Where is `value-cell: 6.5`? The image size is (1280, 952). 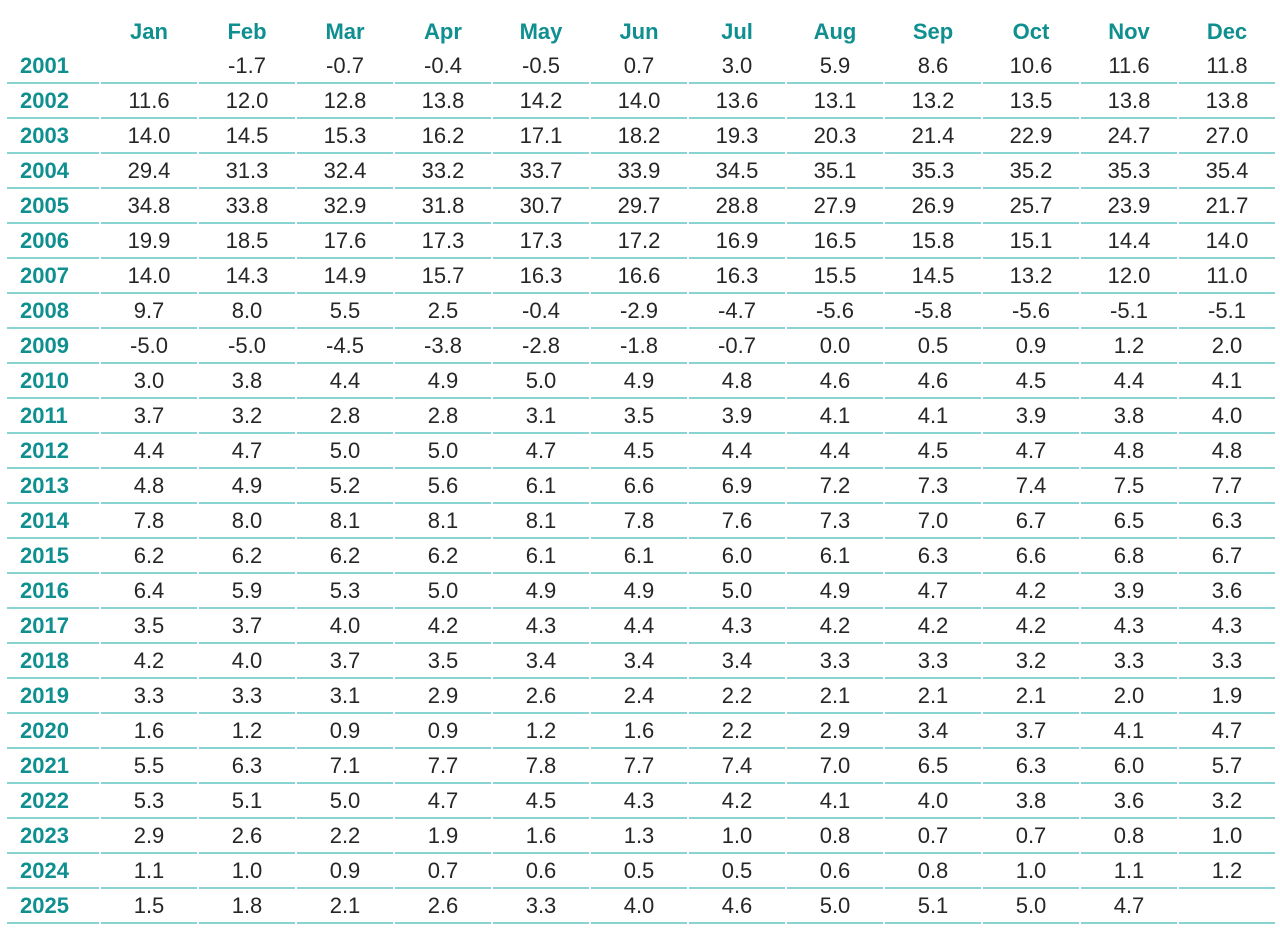
value-cell: 6.5 is located at coordinates (933, 766).